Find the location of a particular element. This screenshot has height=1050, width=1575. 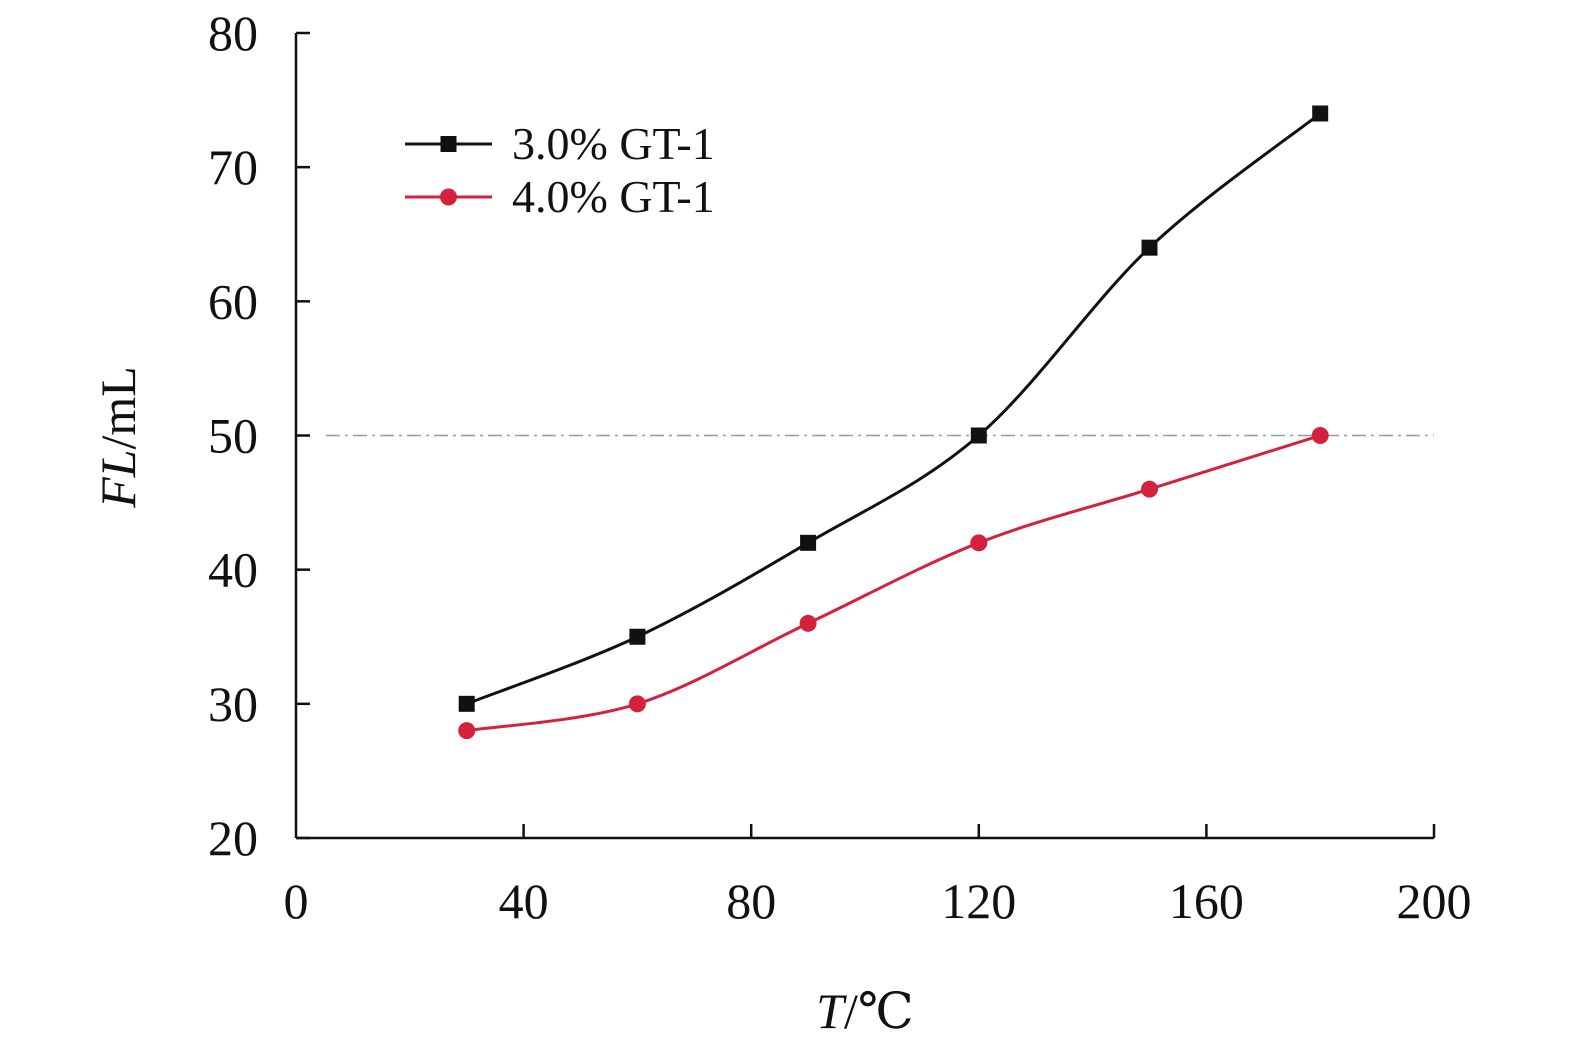

x-tick-label: 160 is located at coordinates (1206, 901).